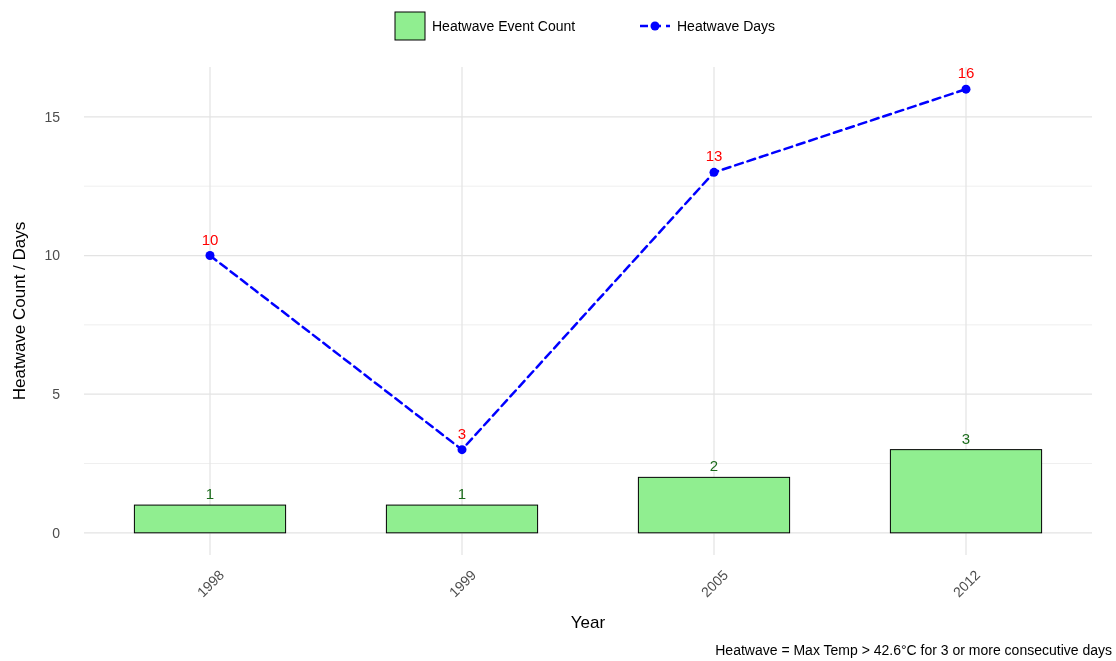  Describe the element at coordinates (56, 532) in the screenshot. I see `y-tick-label: 0` at that location.